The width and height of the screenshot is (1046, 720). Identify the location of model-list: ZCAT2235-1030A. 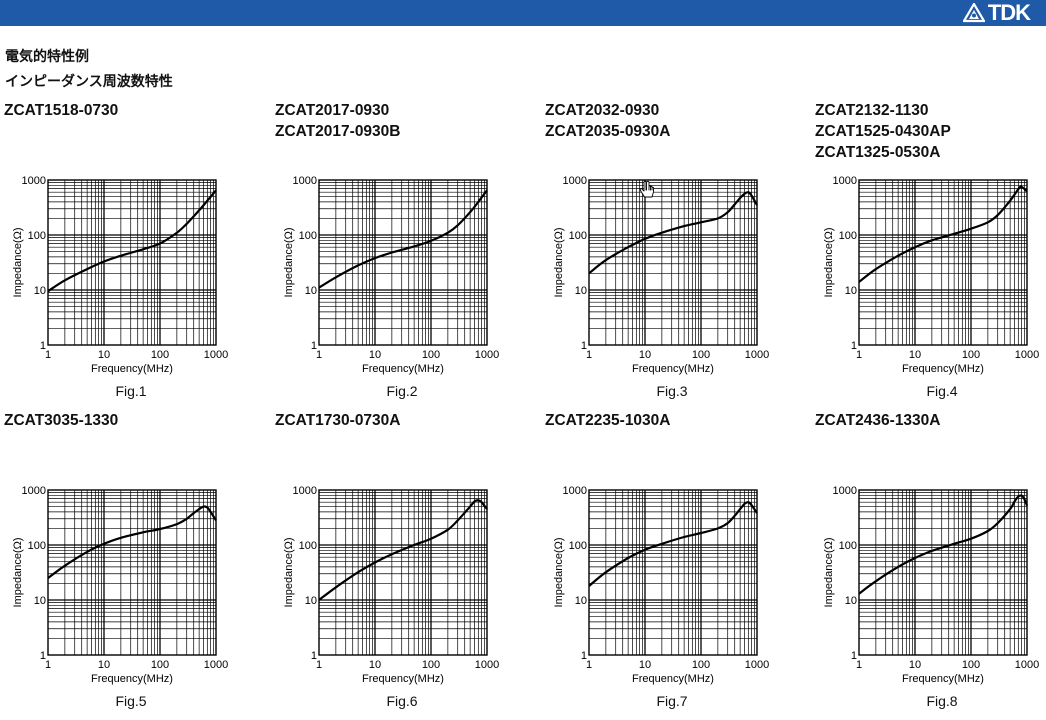
(608, 420).